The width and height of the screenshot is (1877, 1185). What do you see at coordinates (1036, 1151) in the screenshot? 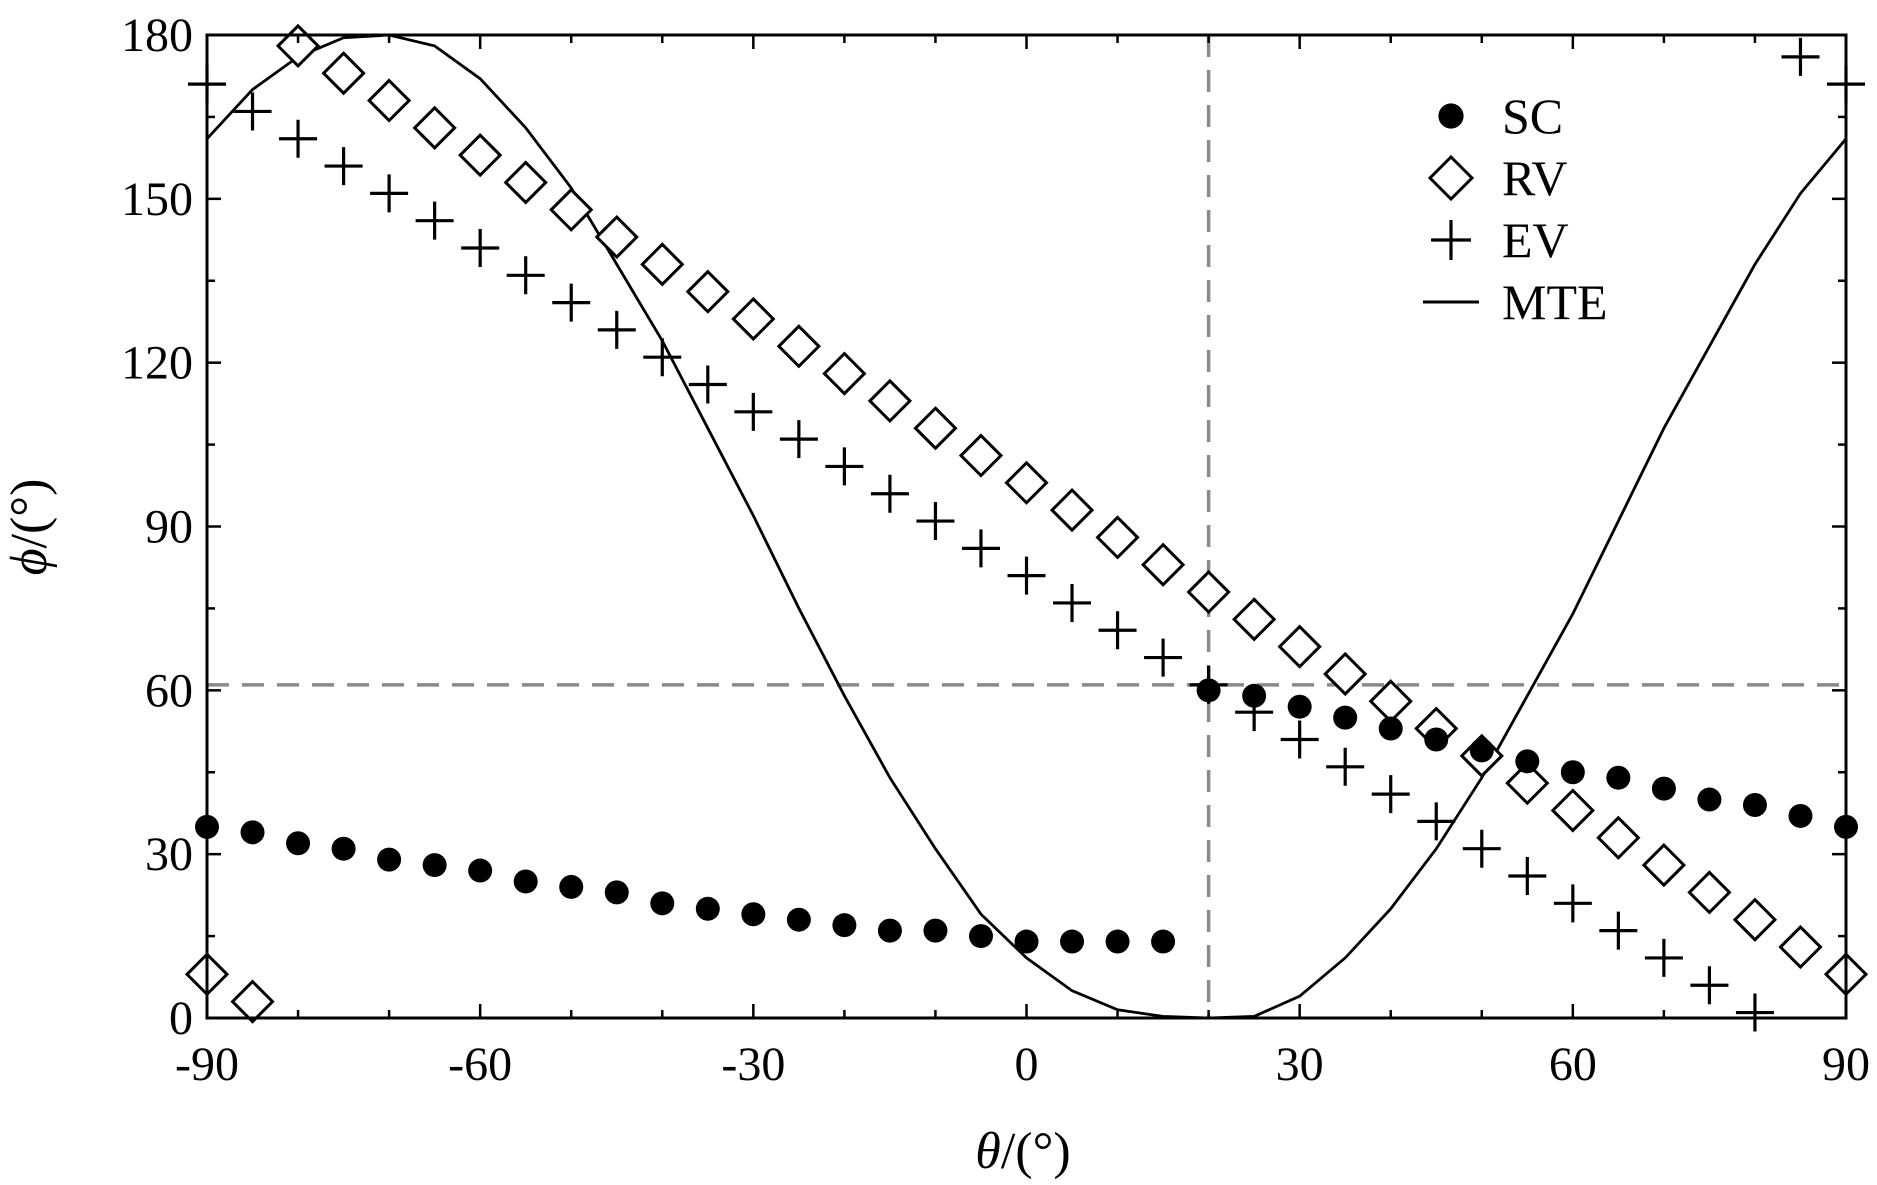
I see `x-axis-unit: /(°)` at bounding box center [1036, 1151].